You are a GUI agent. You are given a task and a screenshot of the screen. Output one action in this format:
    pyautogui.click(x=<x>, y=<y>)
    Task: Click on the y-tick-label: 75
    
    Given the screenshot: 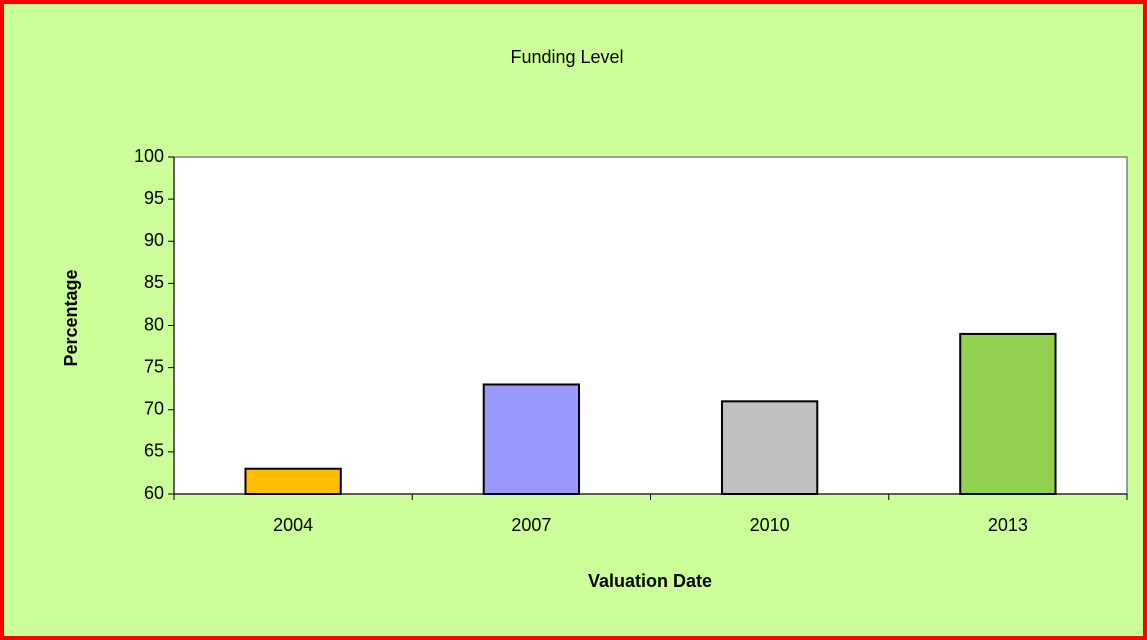 What is the action you would take?
    pyautogui.click(x=154, y=366)
    